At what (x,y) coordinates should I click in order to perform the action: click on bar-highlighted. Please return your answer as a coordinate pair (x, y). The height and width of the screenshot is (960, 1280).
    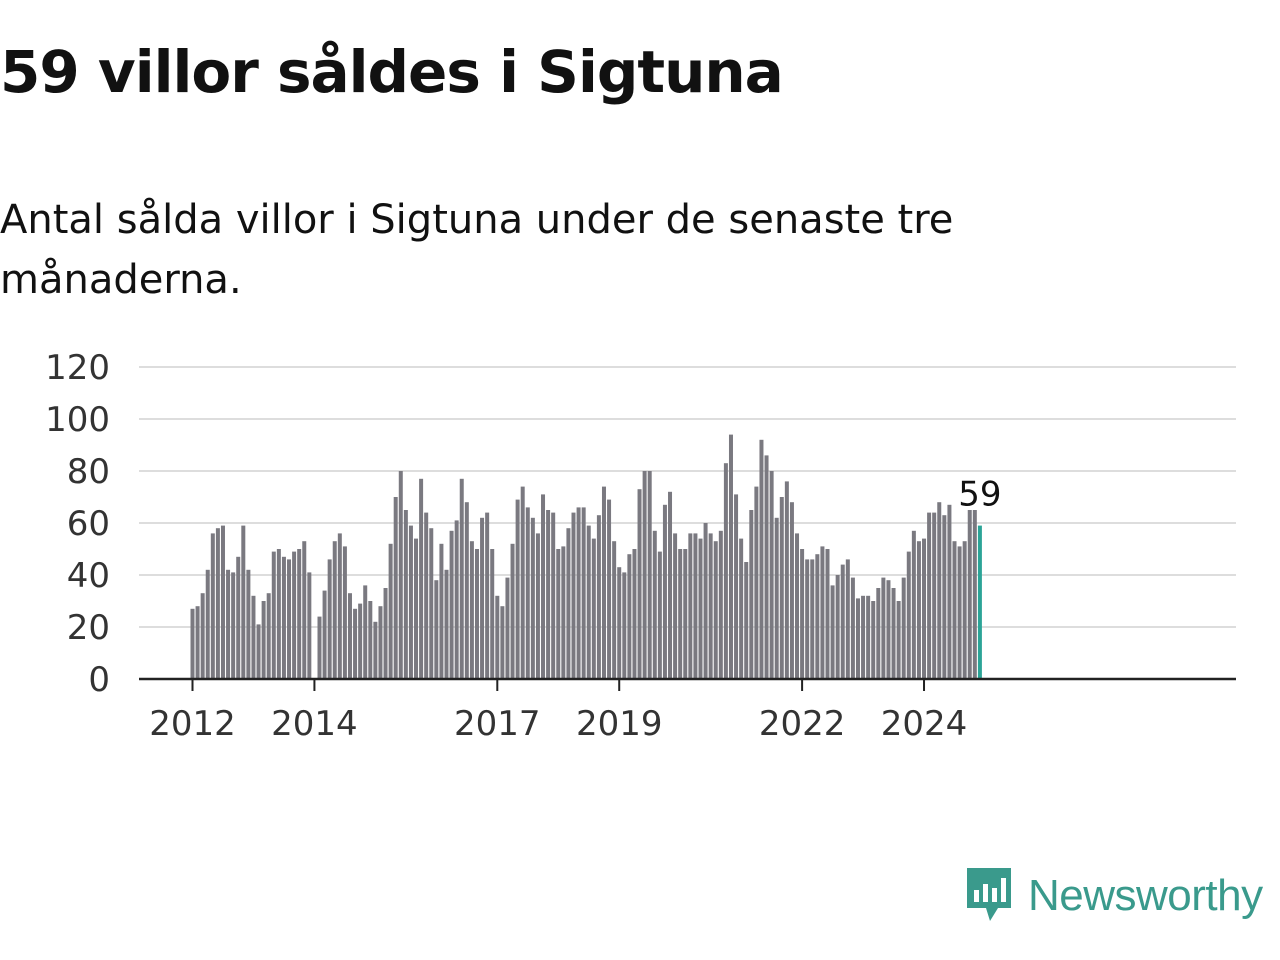
    Looking at the image, I should click on (979, 602).